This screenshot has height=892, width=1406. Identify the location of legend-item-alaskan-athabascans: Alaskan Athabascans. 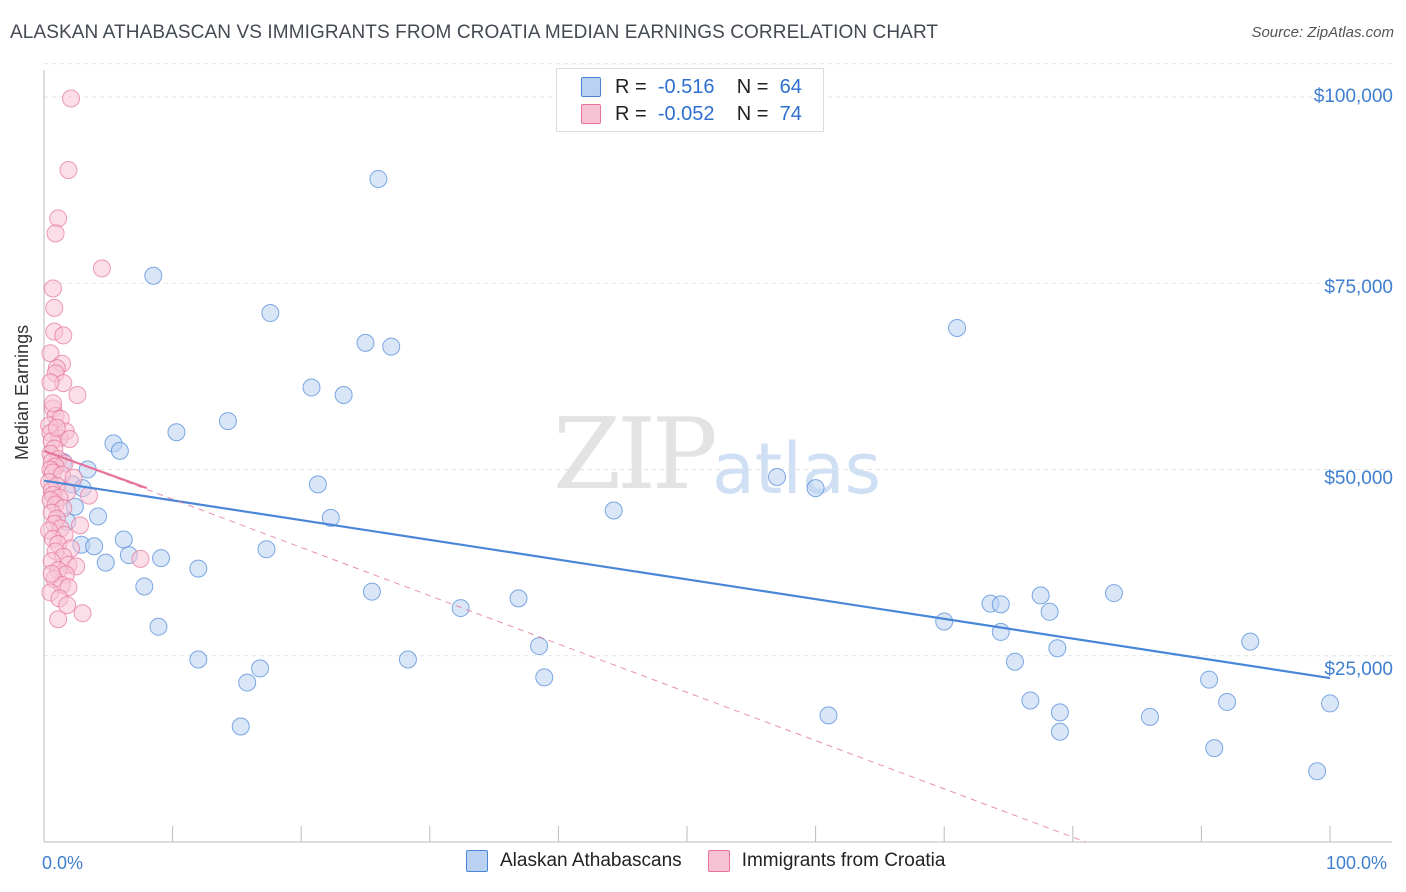
(574, 861).